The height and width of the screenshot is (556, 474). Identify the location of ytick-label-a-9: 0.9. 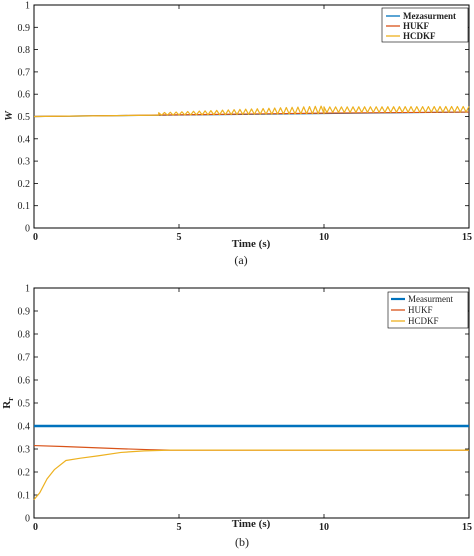
(24, 28).